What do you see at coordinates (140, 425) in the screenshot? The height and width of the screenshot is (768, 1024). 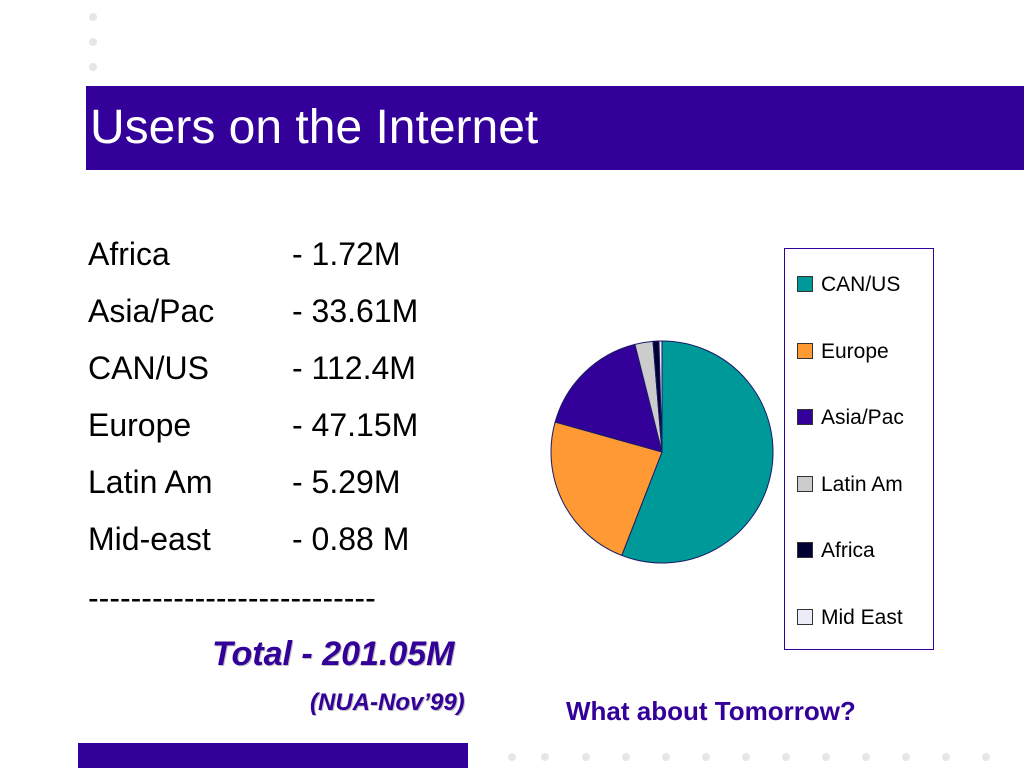 I see `stat-region: Europe` at bounding box center [140, 425].